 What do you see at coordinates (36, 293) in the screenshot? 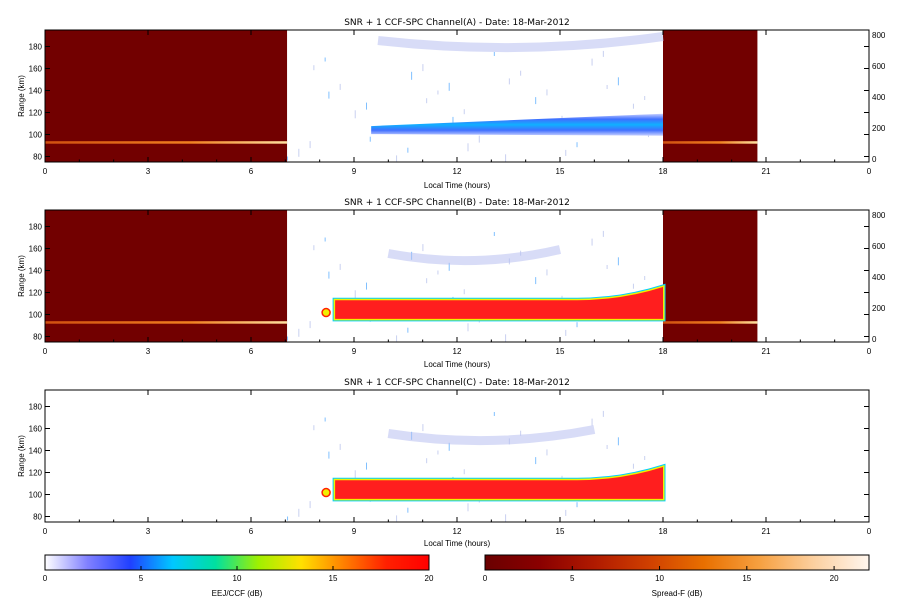
I see `panel-b-ytick-label: 120` at bounding box center [36, 293].